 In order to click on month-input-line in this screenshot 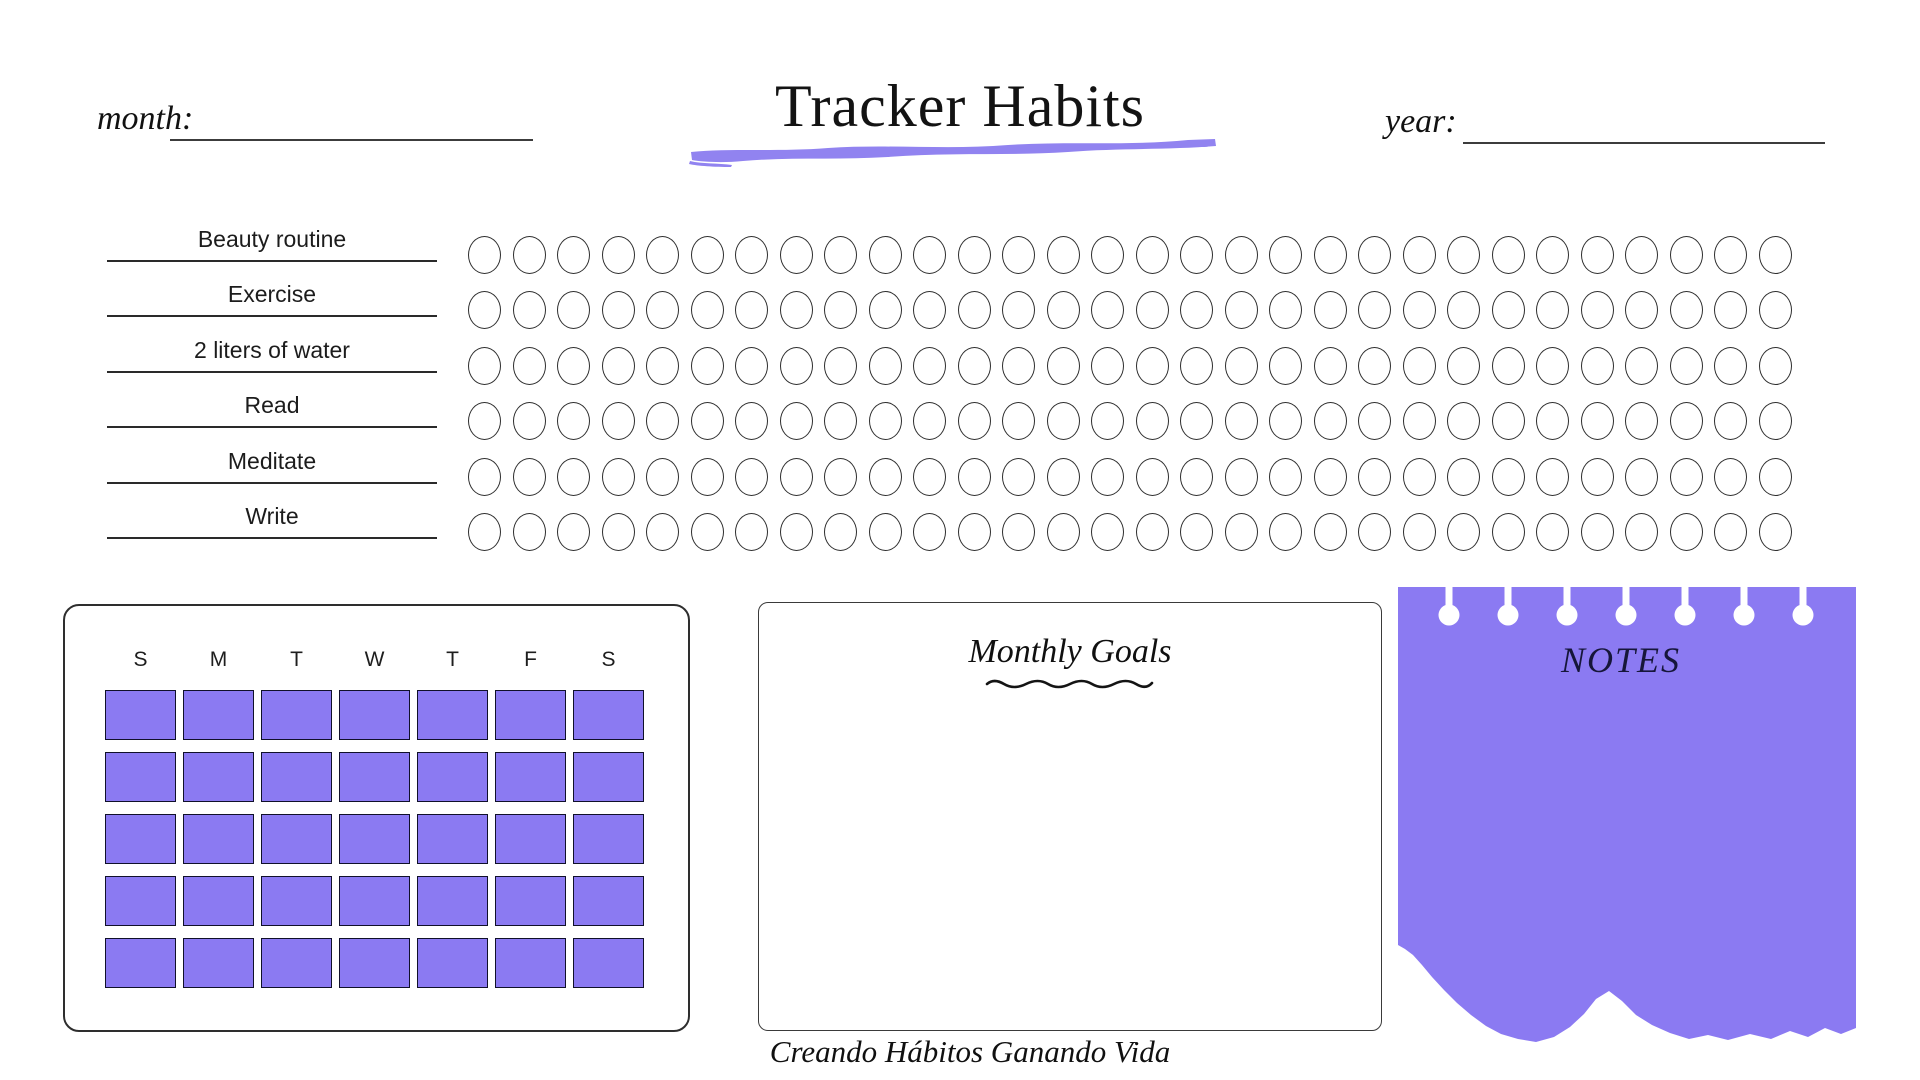, I will do `click(351, 140)`.